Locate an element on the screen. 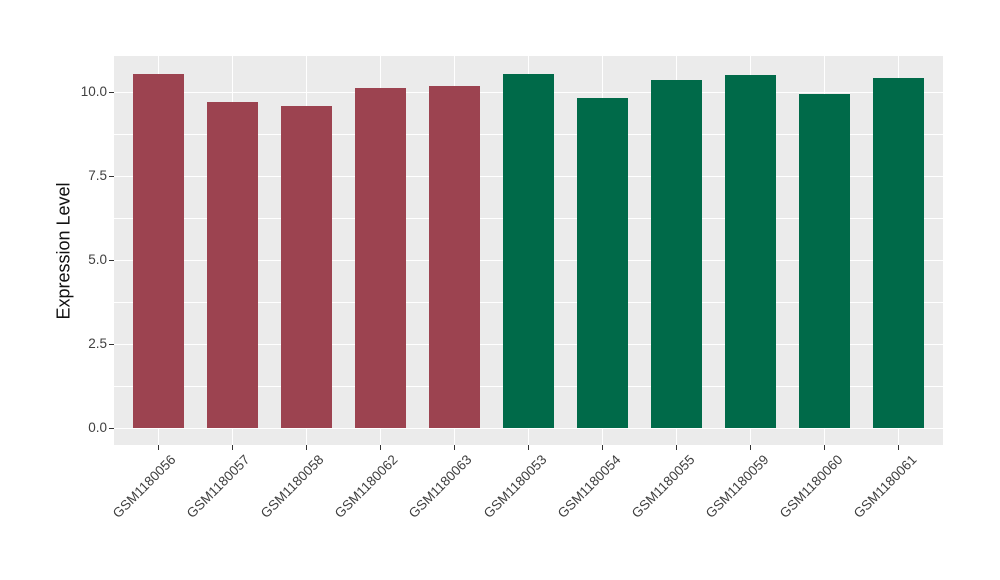  bar-GSM1180062 is located at coordinates (380, 258).